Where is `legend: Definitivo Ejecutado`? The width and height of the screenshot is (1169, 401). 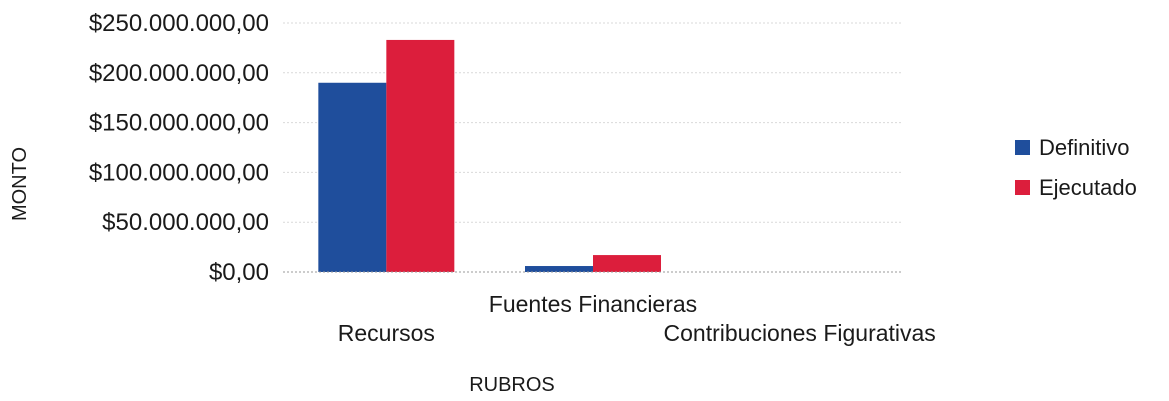 legend: Definitivo Ejecutado is located at coordinates (1076, 167).